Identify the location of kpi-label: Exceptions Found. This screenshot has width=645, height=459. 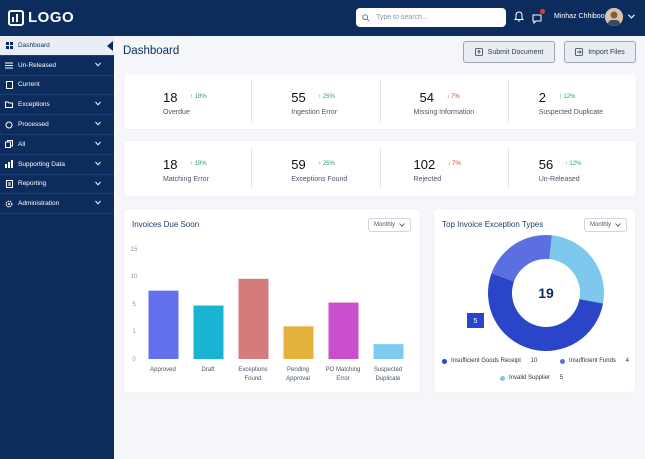
(319, 179).